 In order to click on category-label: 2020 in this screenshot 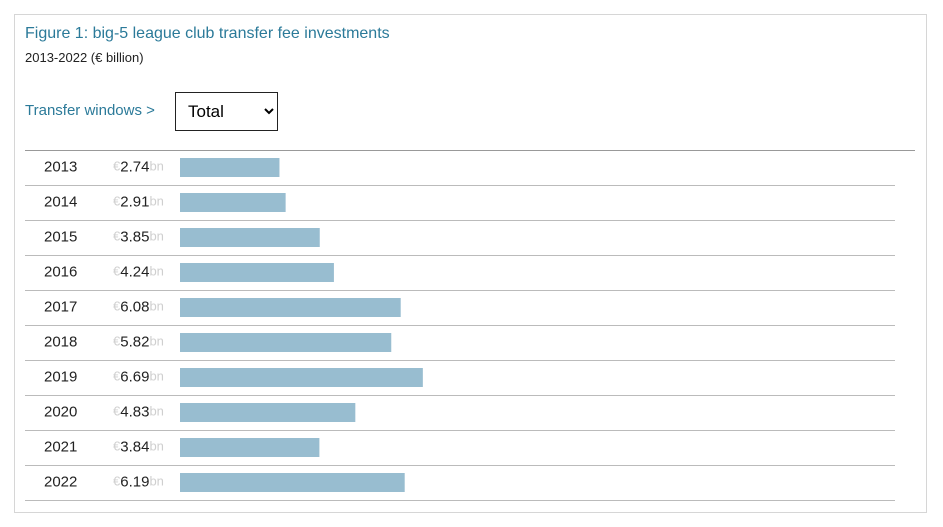, I will do `click(60, 411)`.